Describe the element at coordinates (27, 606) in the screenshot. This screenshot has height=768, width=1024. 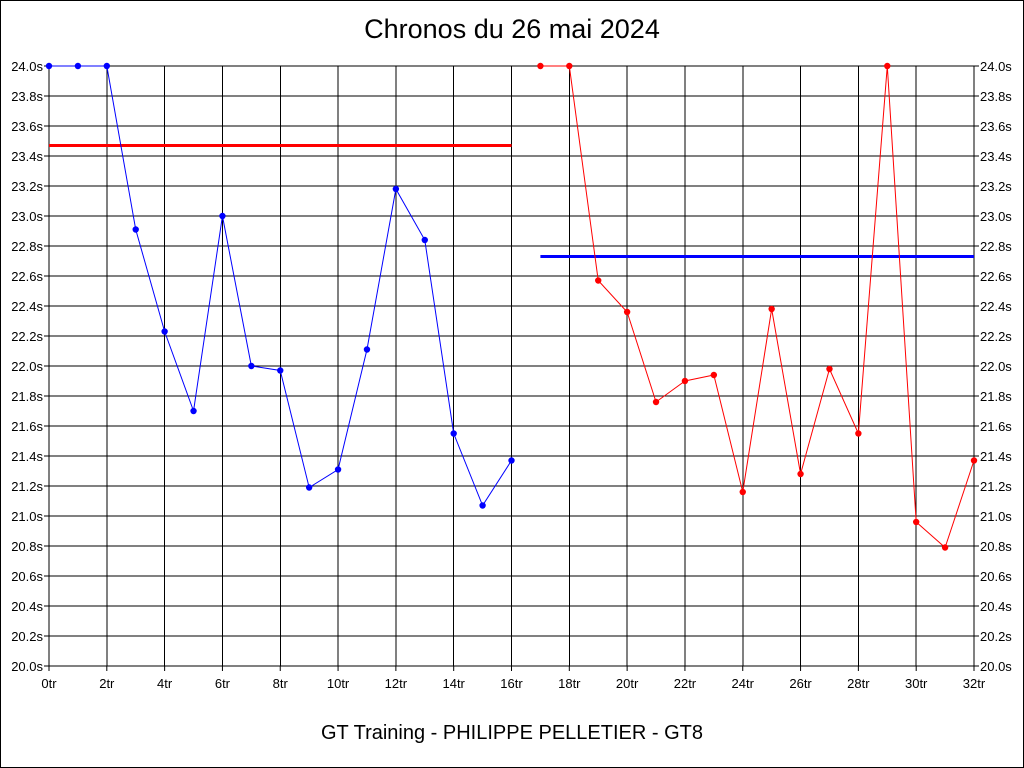
I see `y-tick-label-left: 20.4s` at that location.